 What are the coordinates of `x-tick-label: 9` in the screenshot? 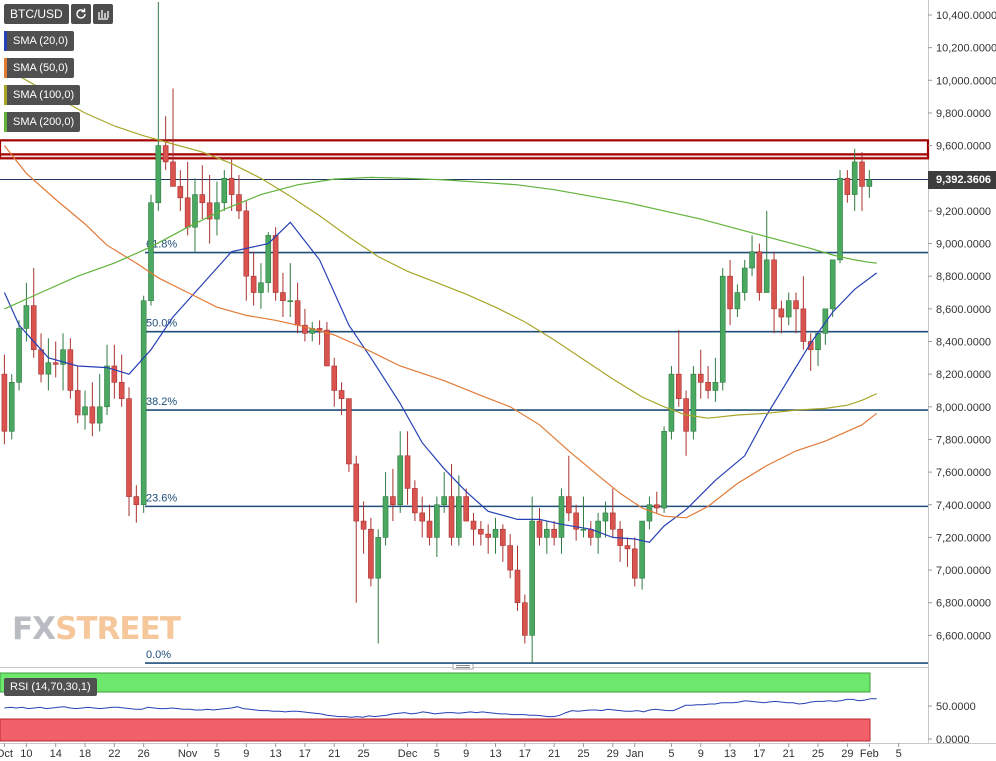 It's located at (246, 754).